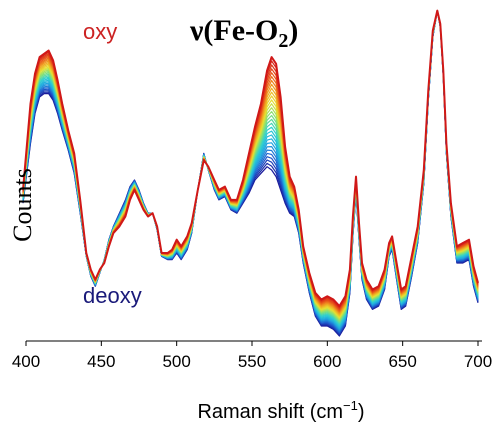 The width and height of the screenshot is (497, 426). What do you see at coordinates (478, 361) in the screenshot?
I see `x-tick-label-700: 700` at bounding box center [478, 361].